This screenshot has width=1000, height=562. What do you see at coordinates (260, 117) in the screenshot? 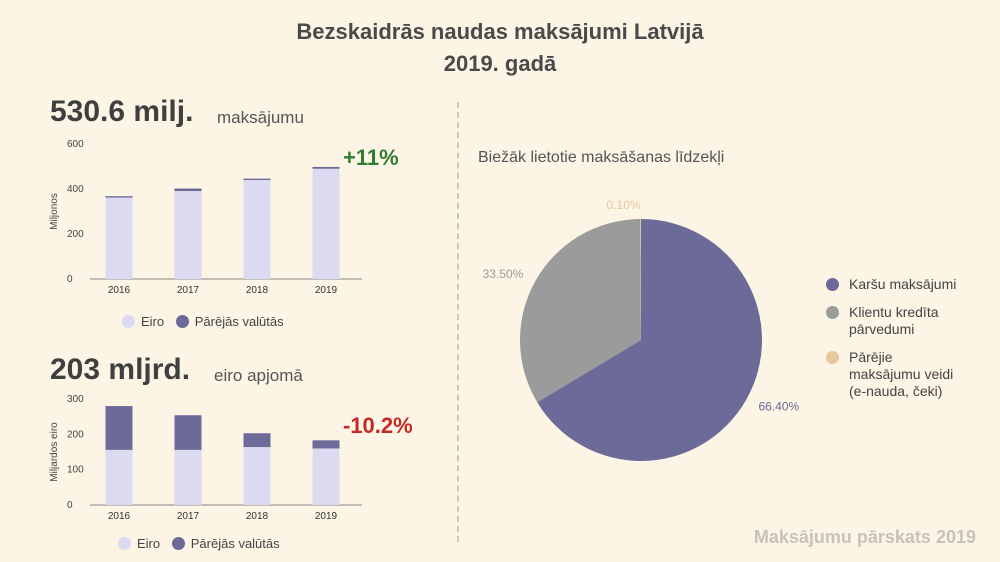
I see `payments-count-label: maksājumu` at bounding box center [260, 117].